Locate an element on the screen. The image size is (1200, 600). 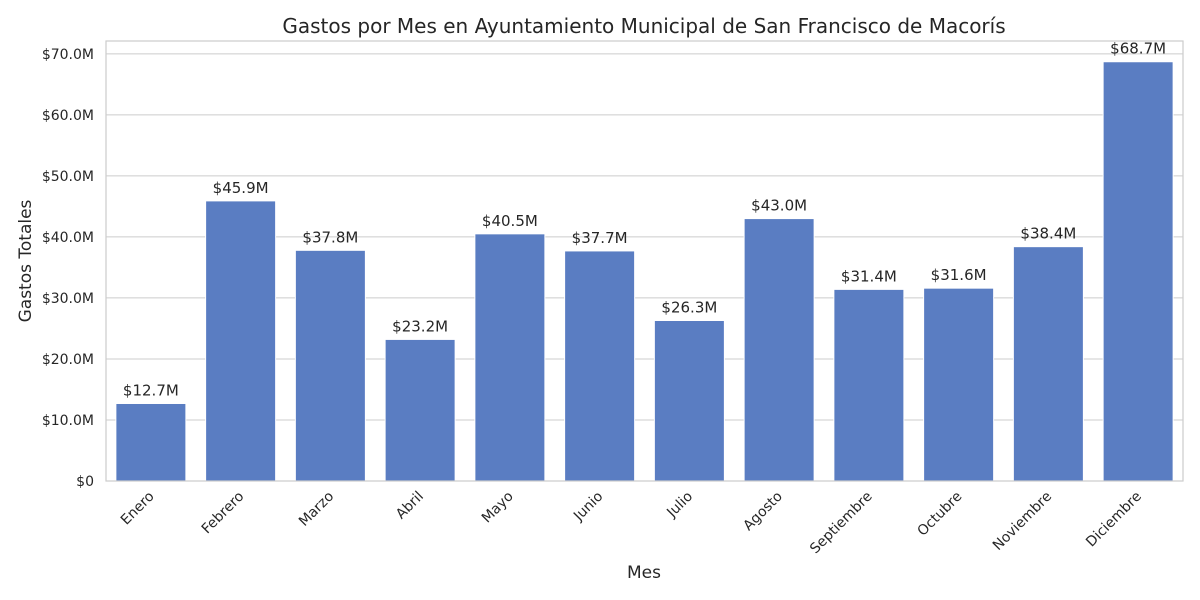
x-tick-label: Enero is located at coordinates (138, 509).